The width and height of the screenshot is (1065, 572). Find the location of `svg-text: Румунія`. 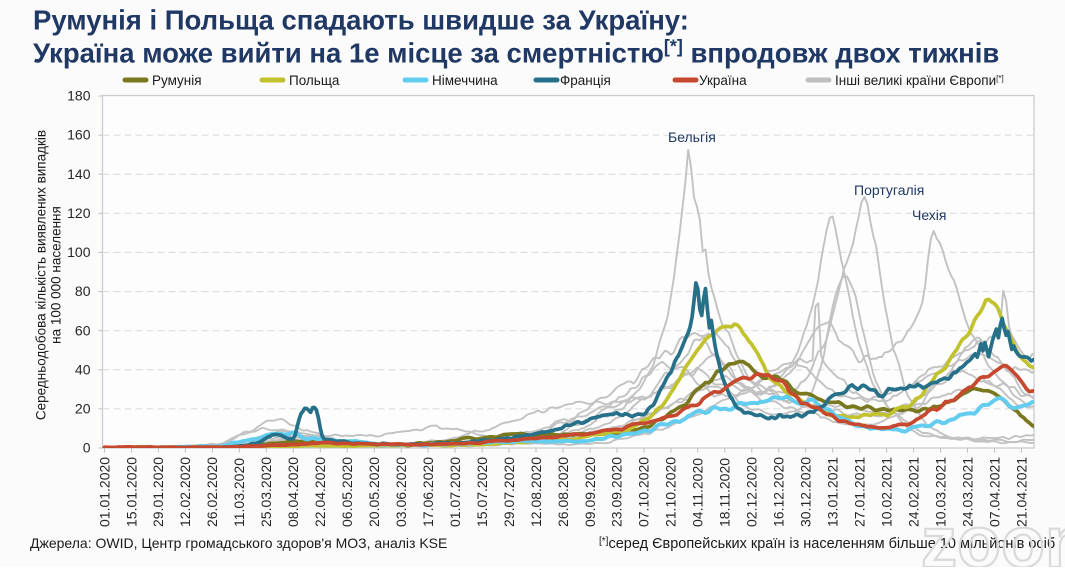

svg-text: Румунія is located at coordinates (177, 80).